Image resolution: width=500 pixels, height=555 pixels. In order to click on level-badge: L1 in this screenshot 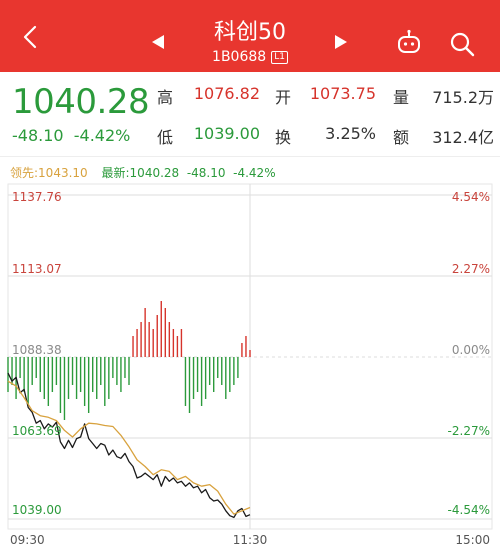, I will do `click(279, 57)`.